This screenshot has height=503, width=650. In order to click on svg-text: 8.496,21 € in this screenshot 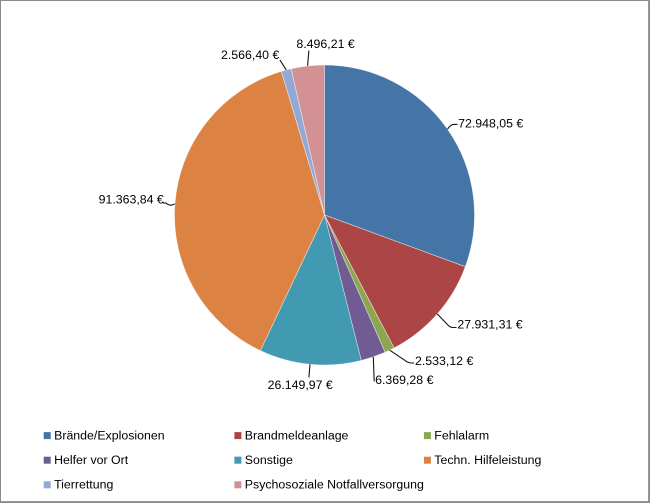, I will do `click(325, 44)`.